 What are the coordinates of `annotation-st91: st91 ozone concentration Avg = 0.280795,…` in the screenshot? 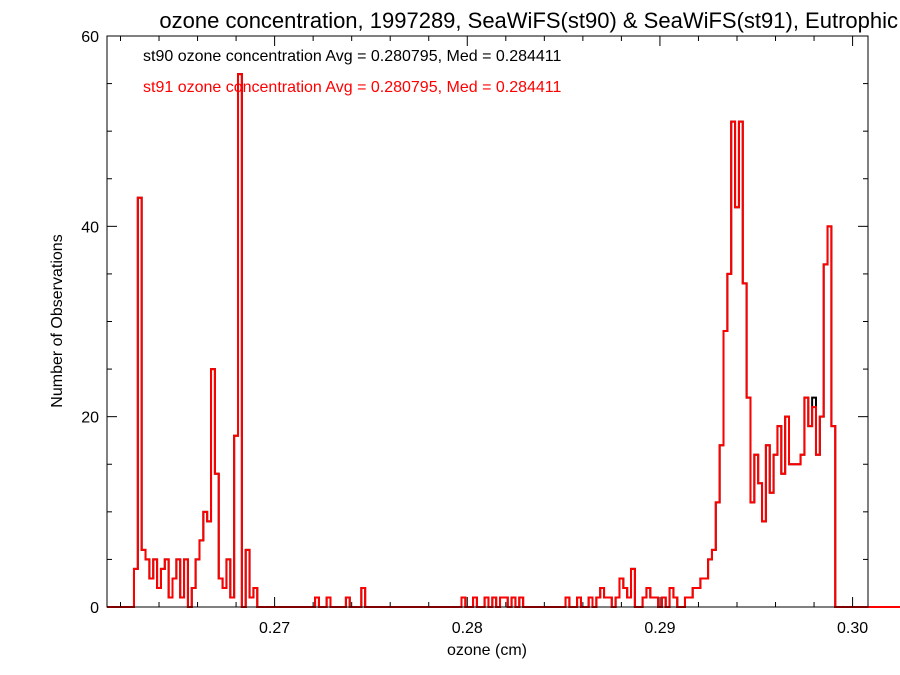 It's located at (352, 87).